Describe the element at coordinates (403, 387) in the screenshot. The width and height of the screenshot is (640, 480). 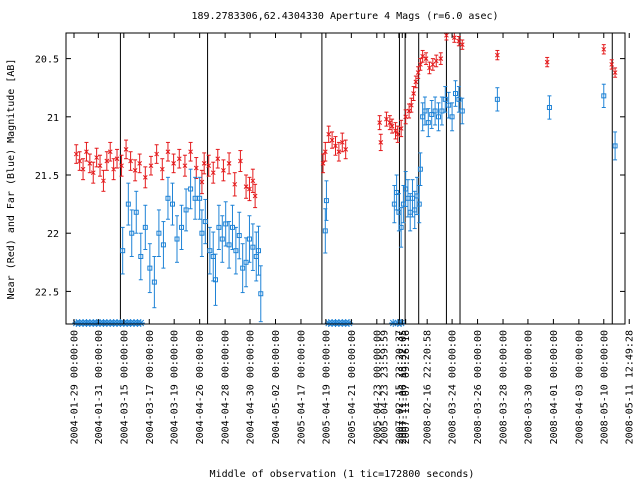
I see `x-tick-label-15: 2007-11-06 15:32:05` at that location.